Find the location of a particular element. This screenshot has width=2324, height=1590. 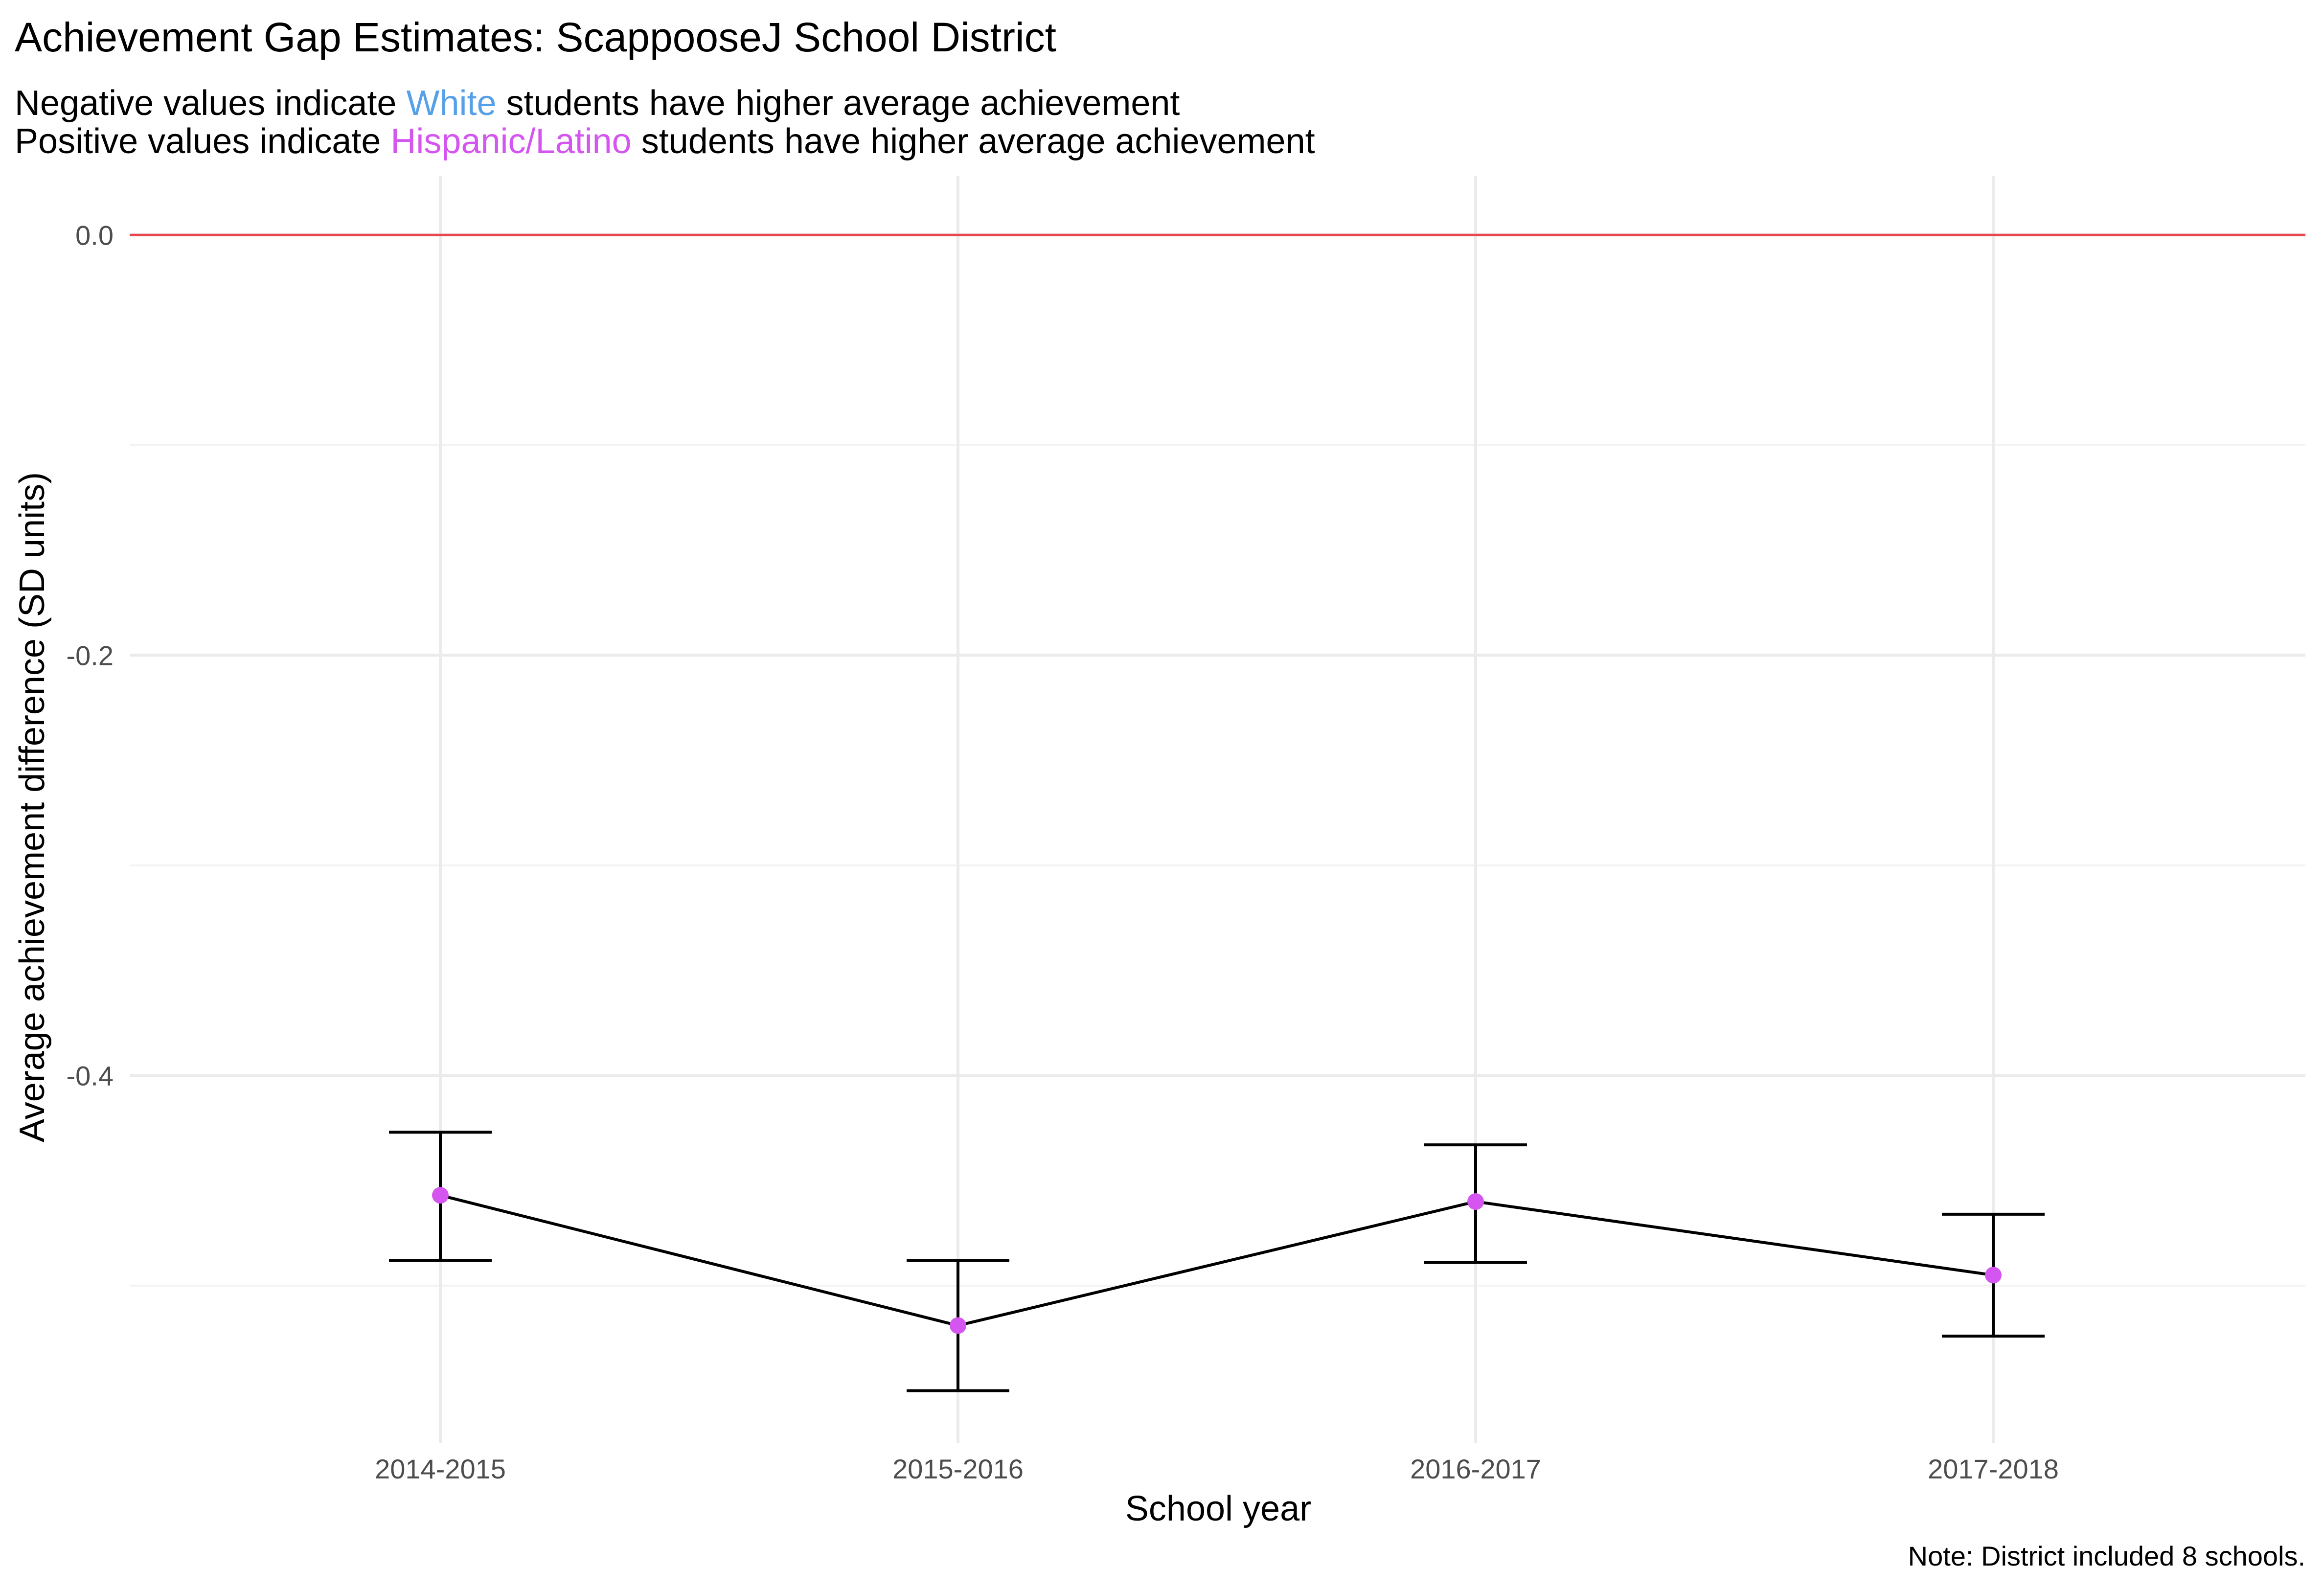

series-line is located at coordinates (1217, 1261).